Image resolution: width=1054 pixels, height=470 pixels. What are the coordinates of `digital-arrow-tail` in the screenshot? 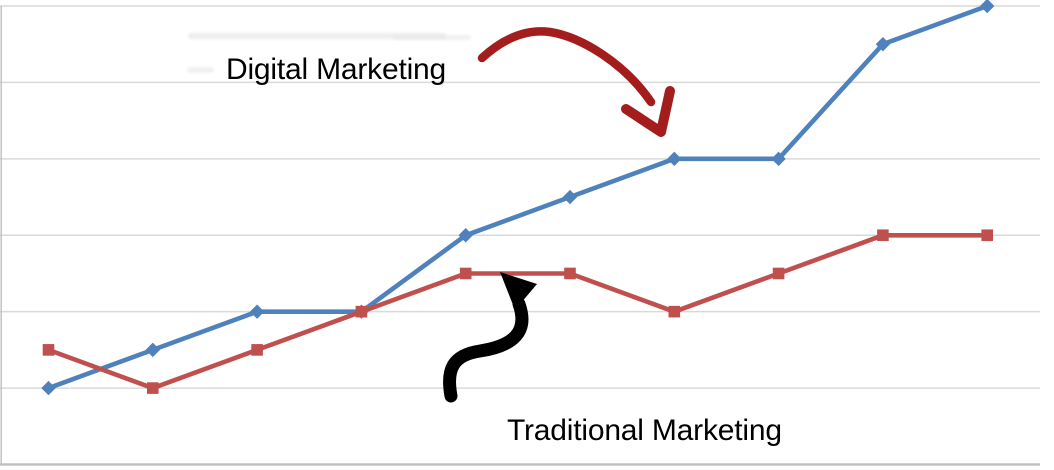 It's located at (566, 67).